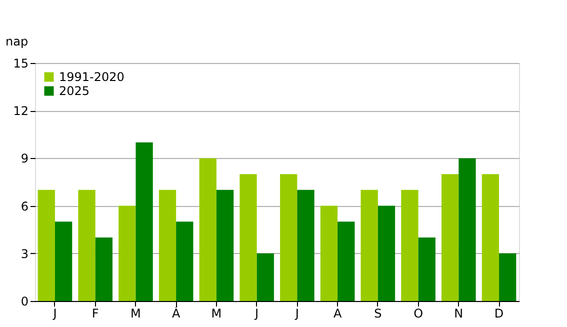 Image resolution: width=567 pixels, height=327 pixels. What do you see at coordinates (24, 206) in the screenshot?
I see `y-tick-label: 6` at bounding box center [24, 206].